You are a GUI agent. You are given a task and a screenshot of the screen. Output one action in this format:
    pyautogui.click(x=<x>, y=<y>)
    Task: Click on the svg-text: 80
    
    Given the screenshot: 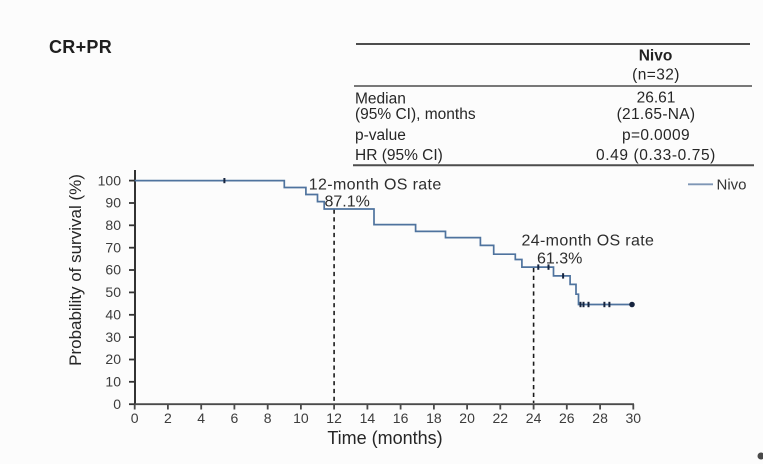 What is the action you would take?
    pyautogui.click(x=113, y=225)
    